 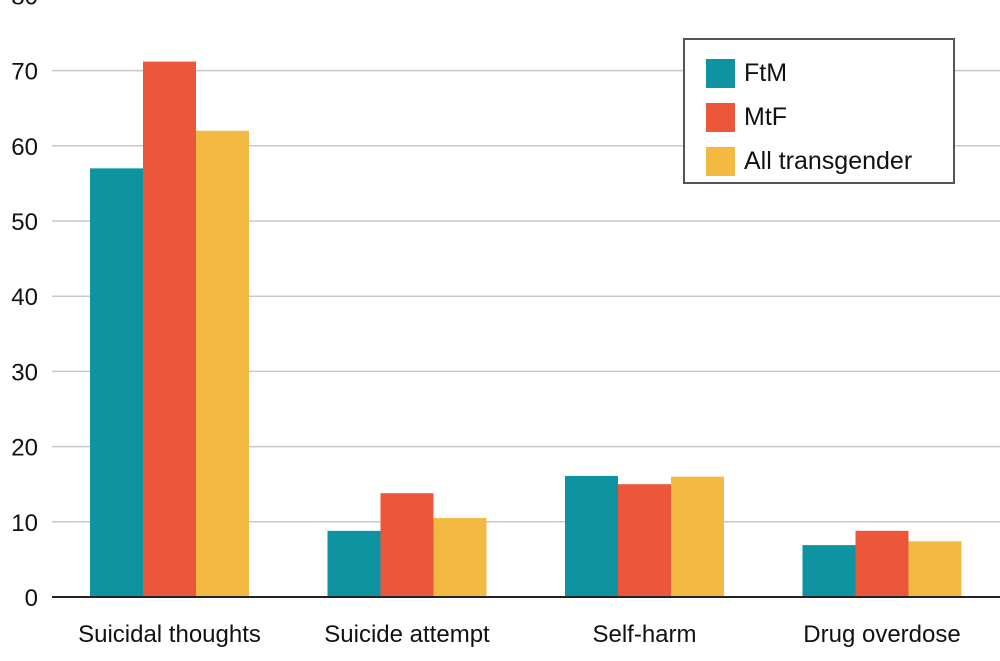 I want to click on x-tick-label-self-harm: Self-harm, so click(x=644, y=634).